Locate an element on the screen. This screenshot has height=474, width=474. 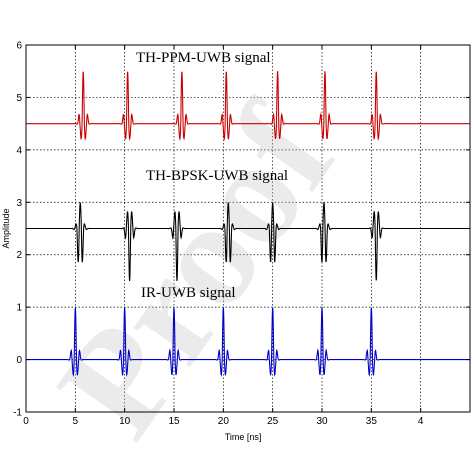
y-tick-label: -1 is located at coordinates (17, 413).